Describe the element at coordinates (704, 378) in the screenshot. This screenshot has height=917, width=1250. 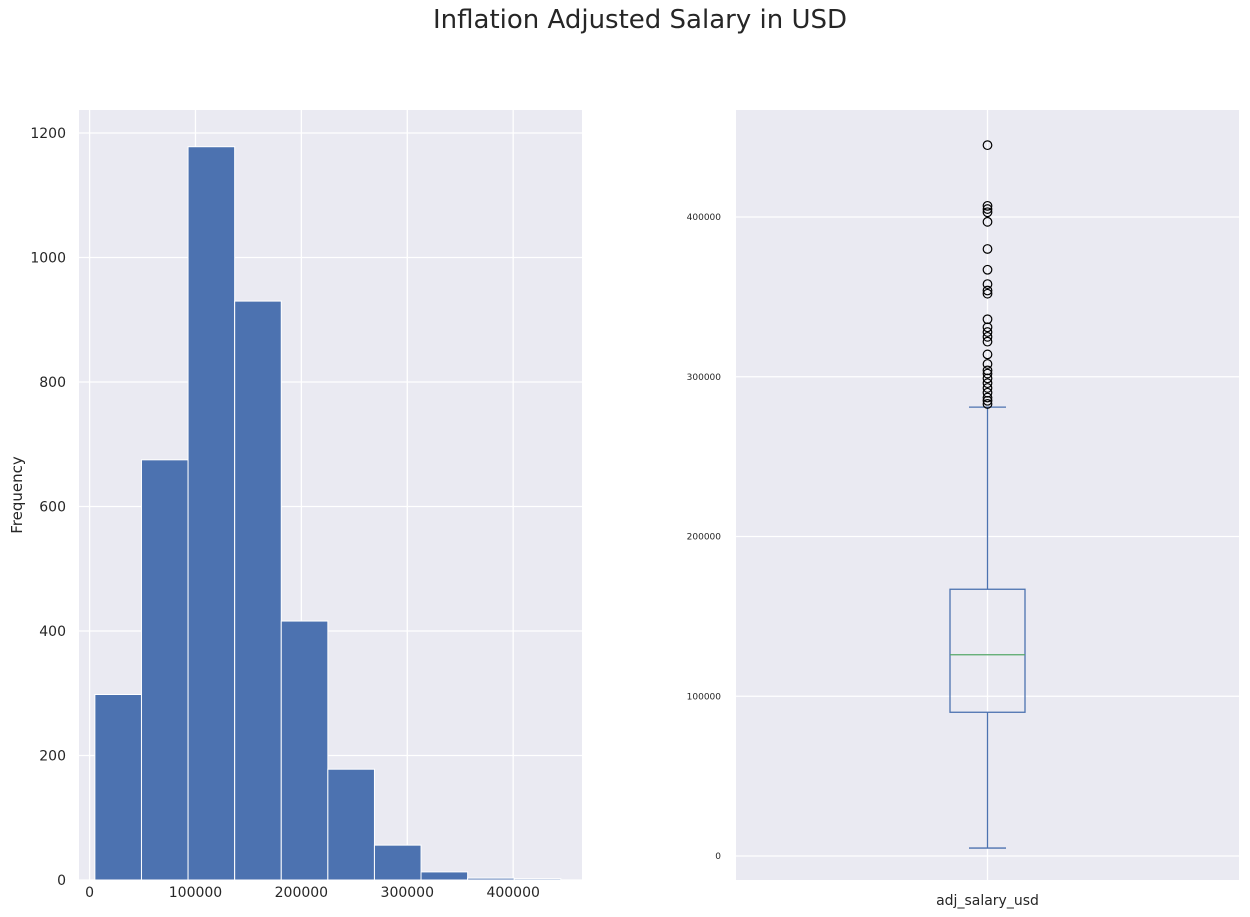
I see `boxplot-y-tick-label: 300000` at that location.